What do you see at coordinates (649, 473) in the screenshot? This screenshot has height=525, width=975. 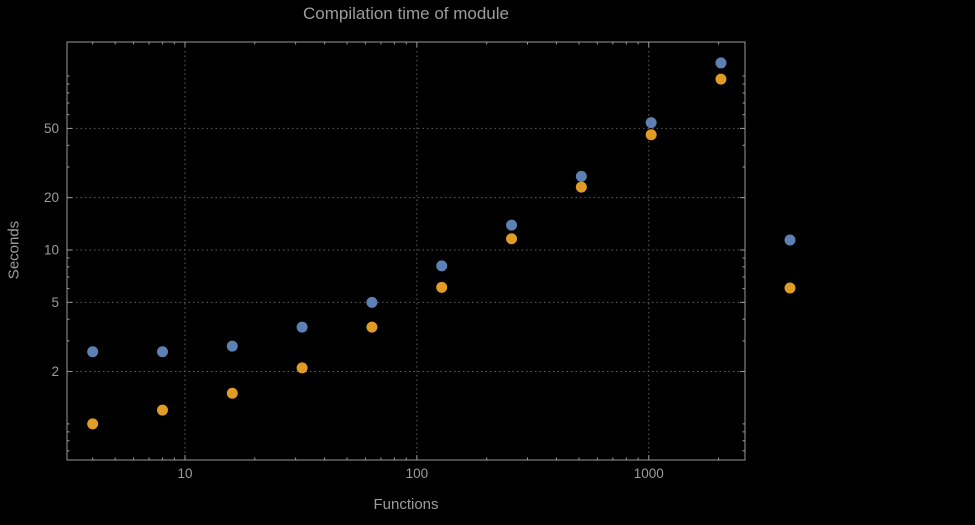 I see `x-tick-label: 1000` at bounding box center [649, 473].